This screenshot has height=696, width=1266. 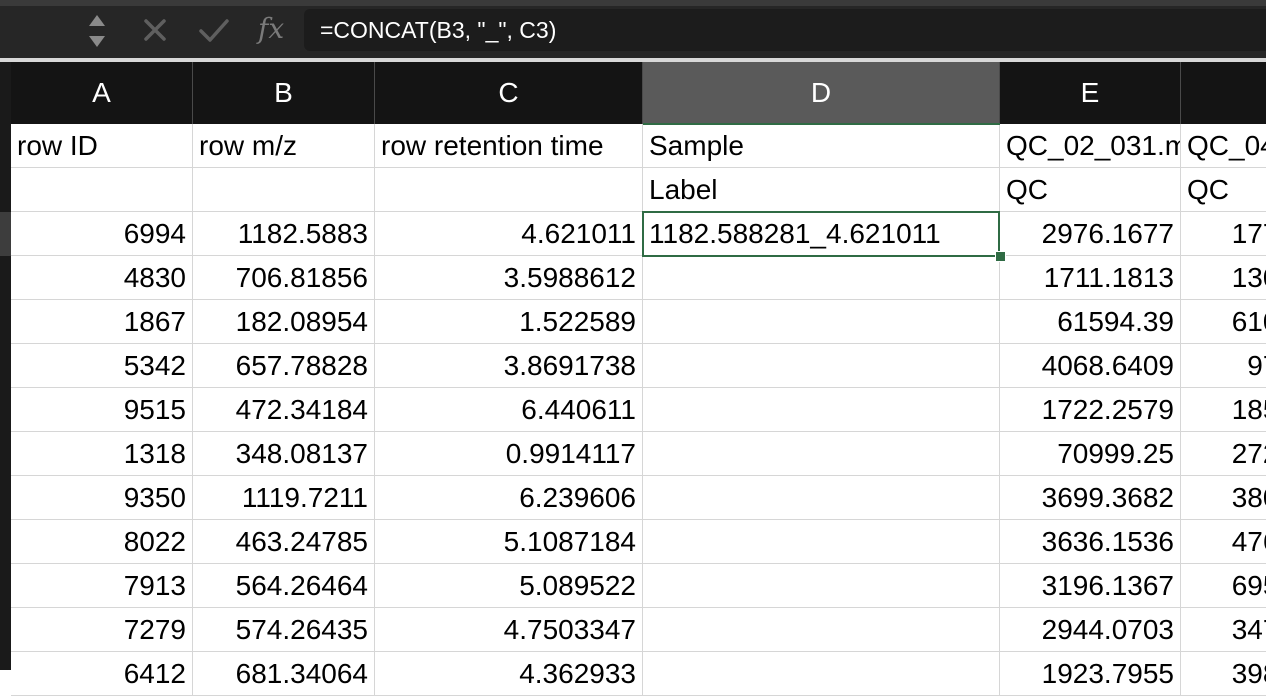 What do you see at coordinates (1223, 278) in the screenshot?
I see `cell-f4: 1301` at bounding box center [1223, 278].